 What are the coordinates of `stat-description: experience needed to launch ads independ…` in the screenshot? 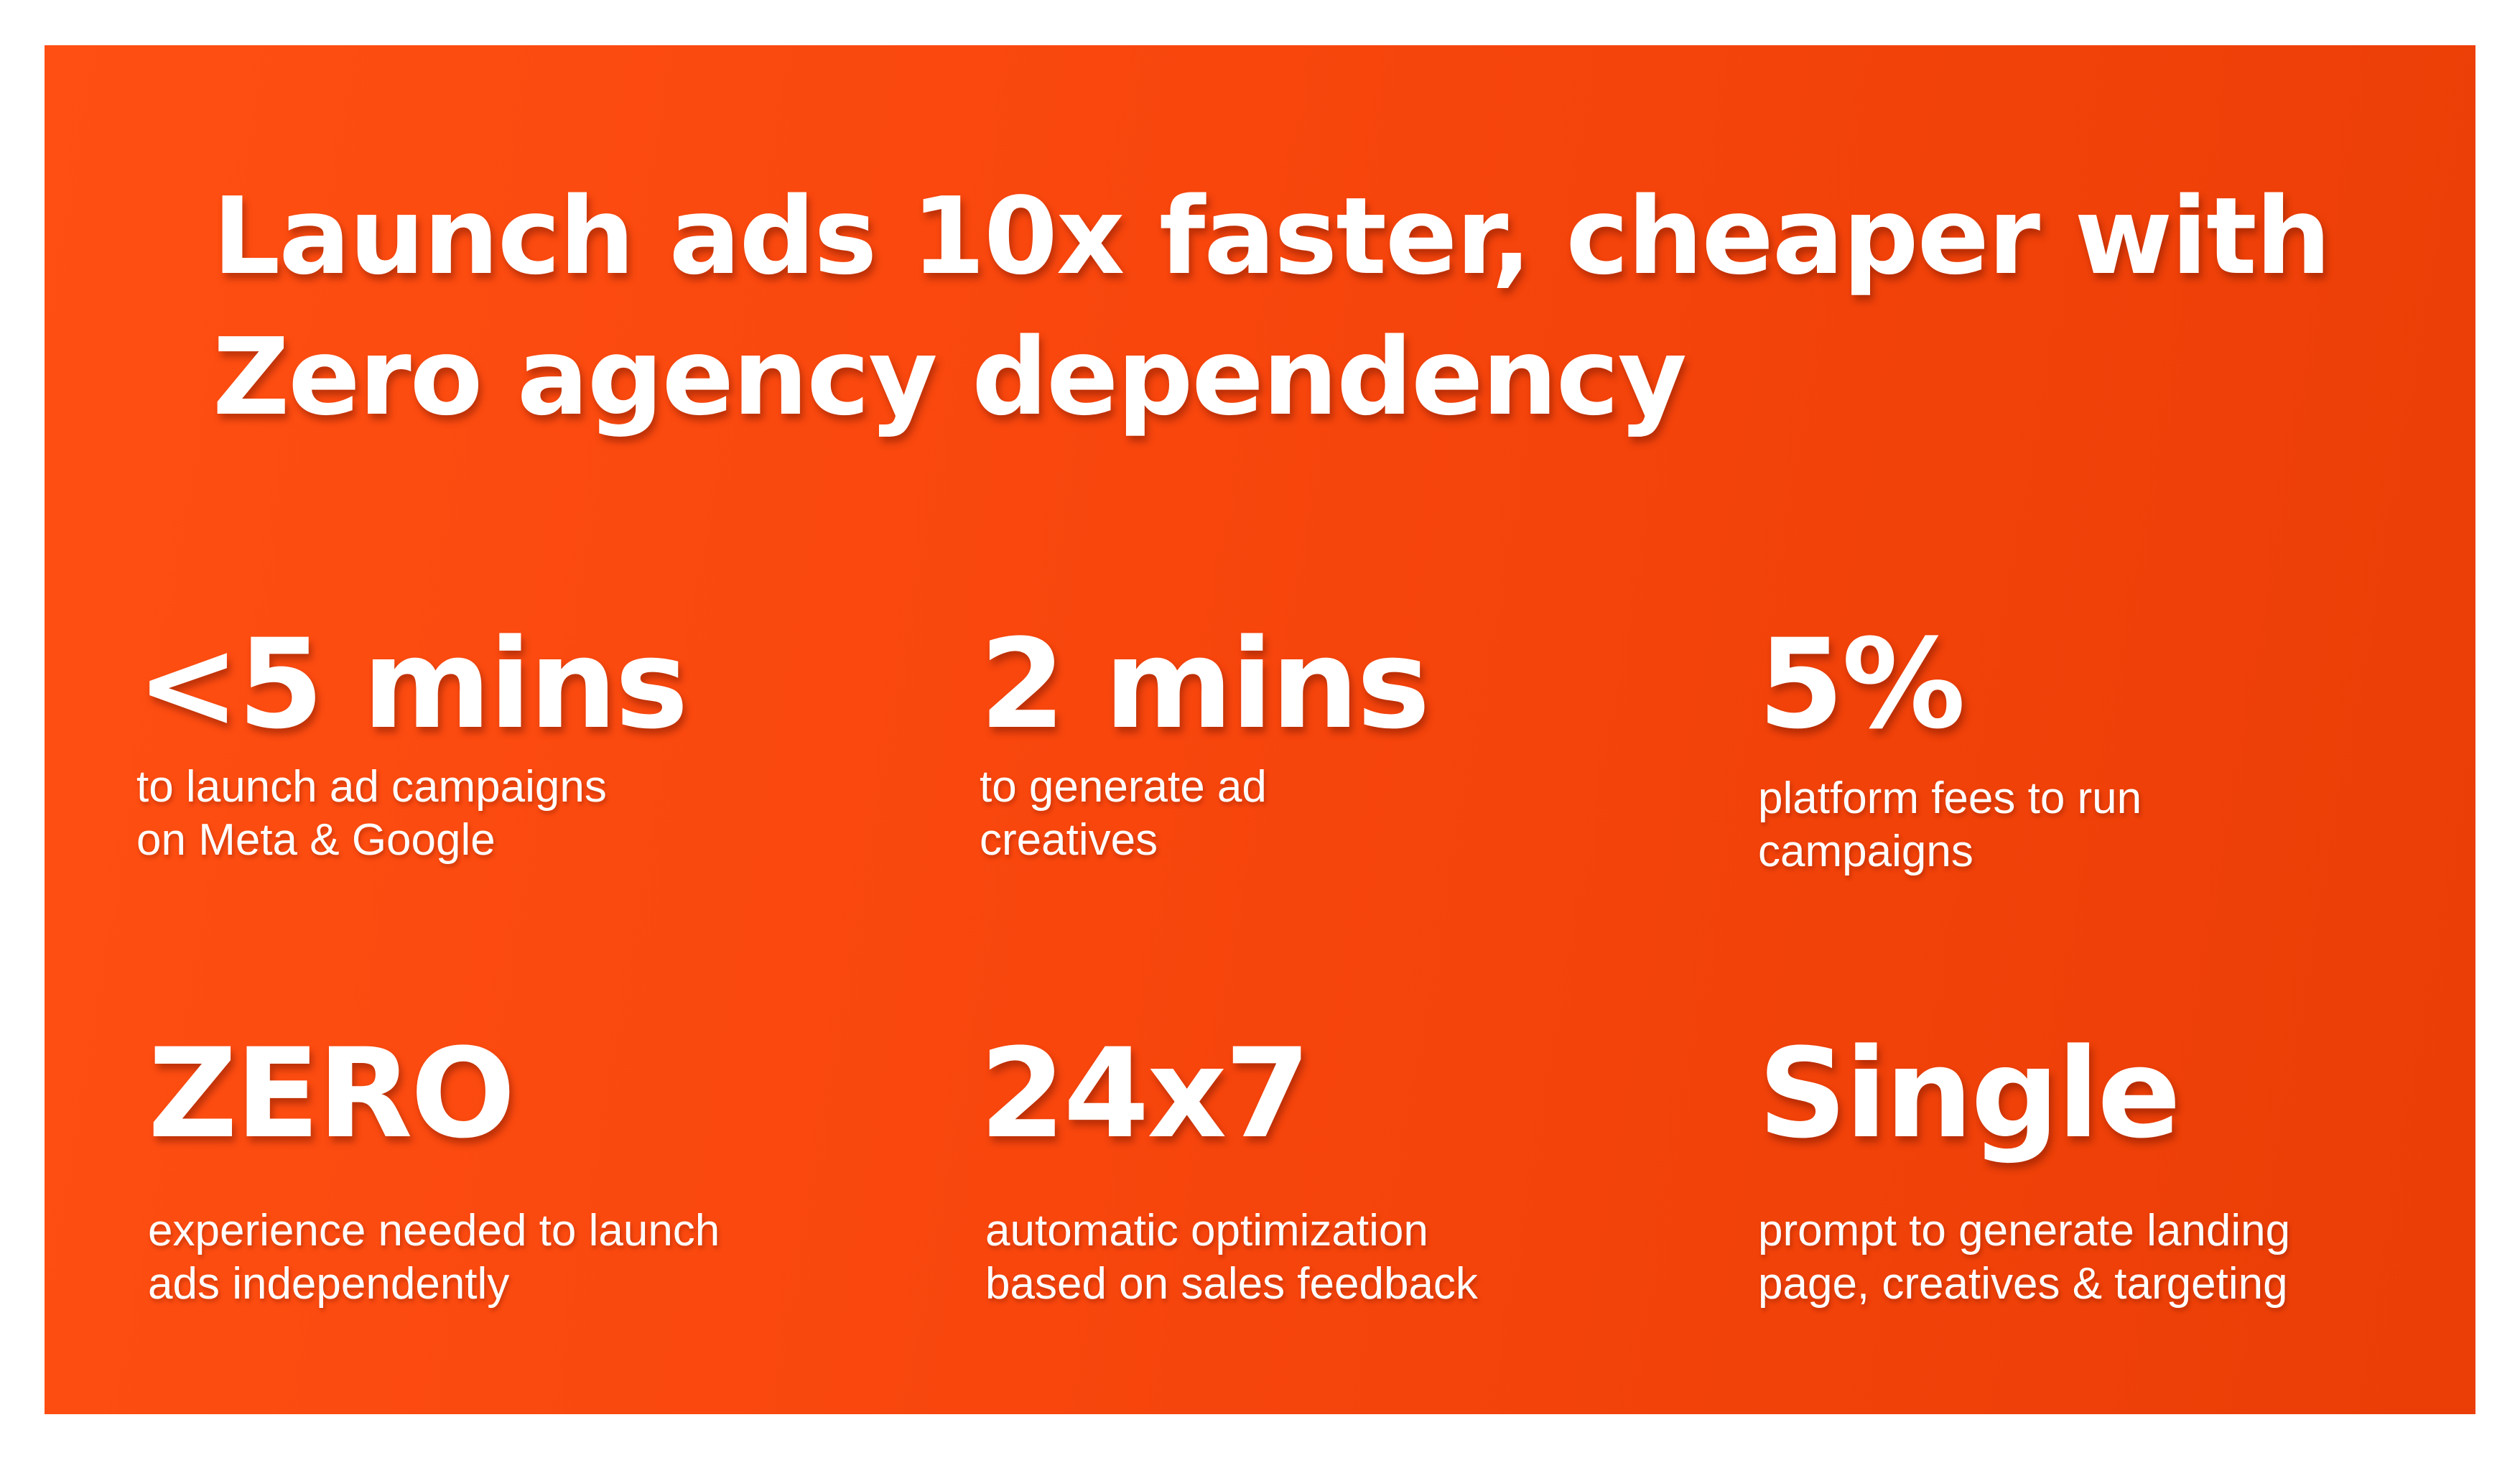 It's located at (507, 1257).